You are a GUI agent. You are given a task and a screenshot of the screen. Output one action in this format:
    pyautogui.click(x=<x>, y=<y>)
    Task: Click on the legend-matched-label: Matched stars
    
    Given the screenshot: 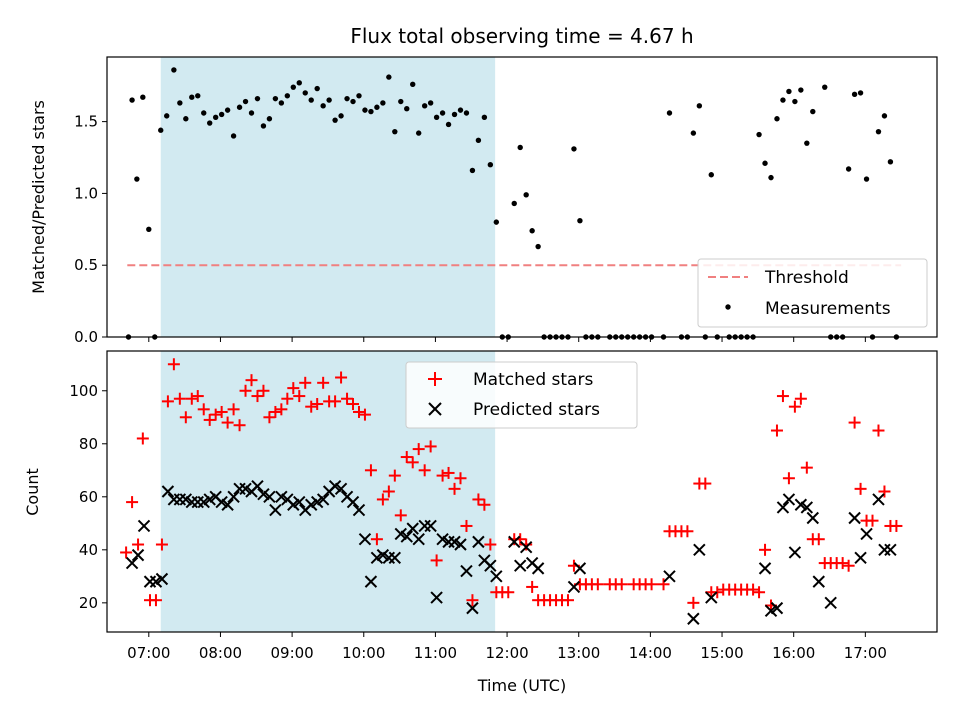 What is the action you would take?
    pyautogui.click(x=533, y=380)
    